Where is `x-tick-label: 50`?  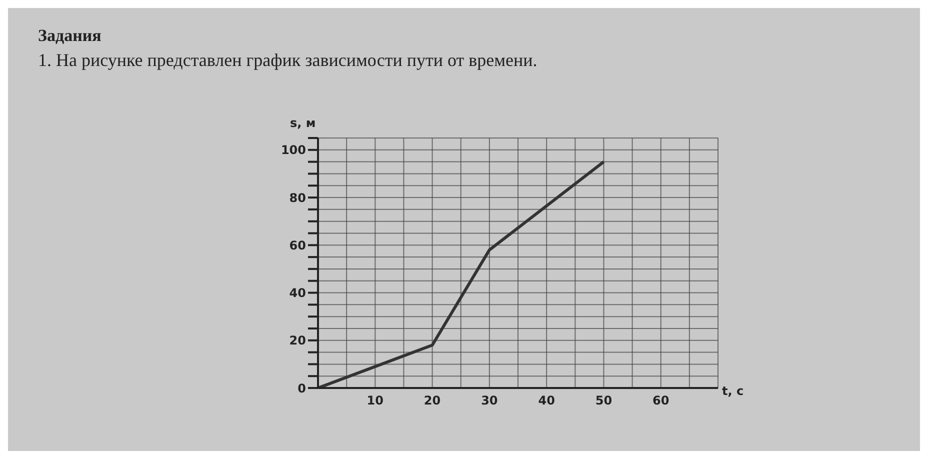 x-tick-label: 50 is located at coordinates (603, 401).